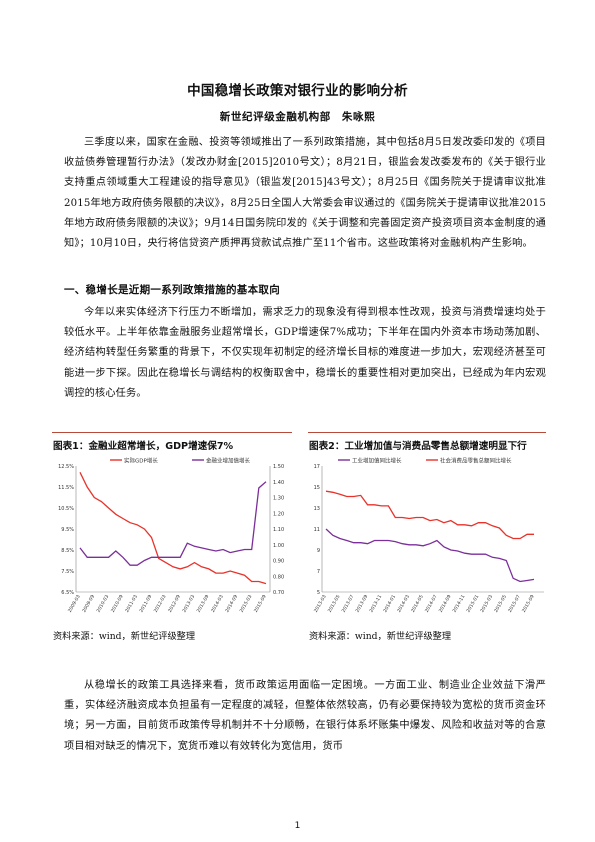 This screenshot has width=595, height=842. What do you see at coordinates (278, 483) in the screenshot?
I see `figure1-y-right-tick: 1.40` at bounding box center [278, 483].